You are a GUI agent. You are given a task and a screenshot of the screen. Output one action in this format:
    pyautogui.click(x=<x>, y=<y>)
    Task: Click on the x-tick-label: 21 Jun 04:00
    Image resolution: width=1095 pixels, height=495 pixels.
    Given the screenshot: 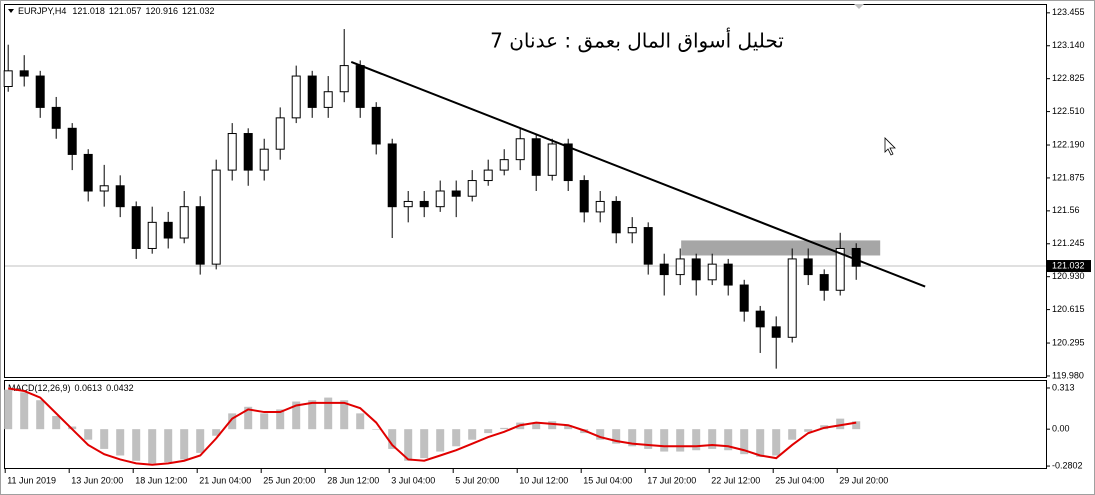 What is the action you would take?
    pyautogui.click(x=225, y=480)
    